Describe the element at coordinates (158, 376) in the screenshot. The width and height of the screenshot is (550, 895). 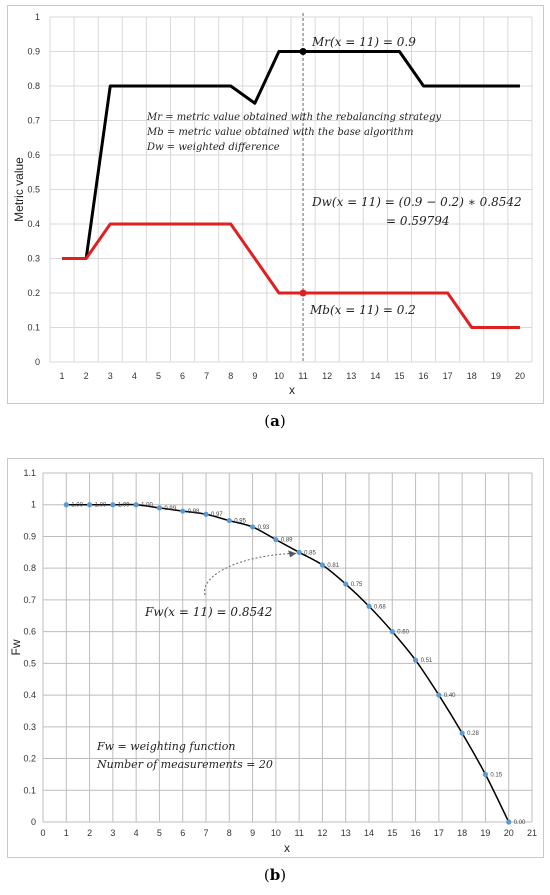
I see `x-tick-label-a: 5` at that location.